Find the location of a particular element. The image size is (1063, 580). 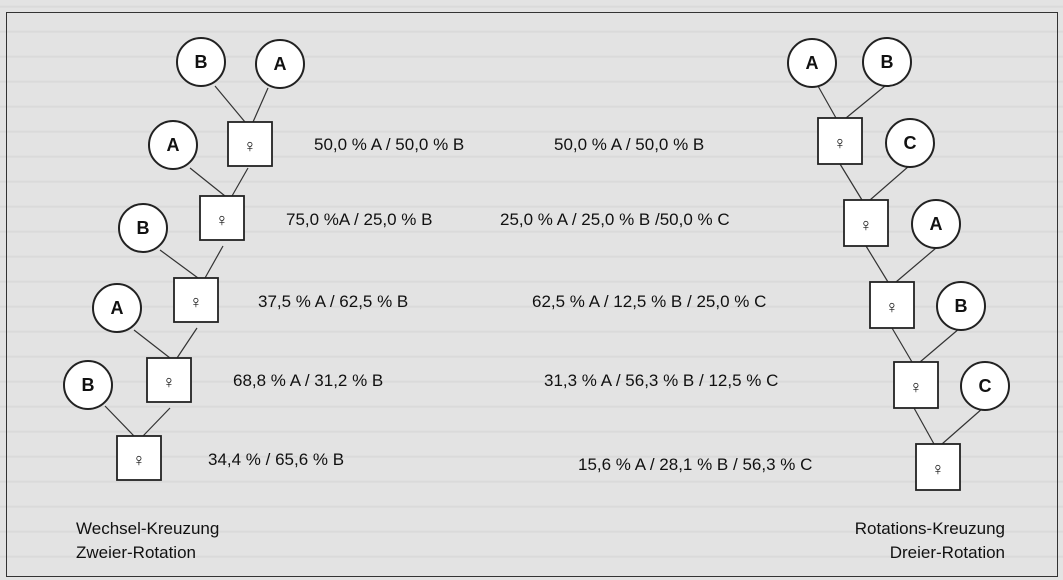

right-percentage-5: 15,6 % A / 28,1 % B / 56,3 % C is located at coordinates (695, 464).